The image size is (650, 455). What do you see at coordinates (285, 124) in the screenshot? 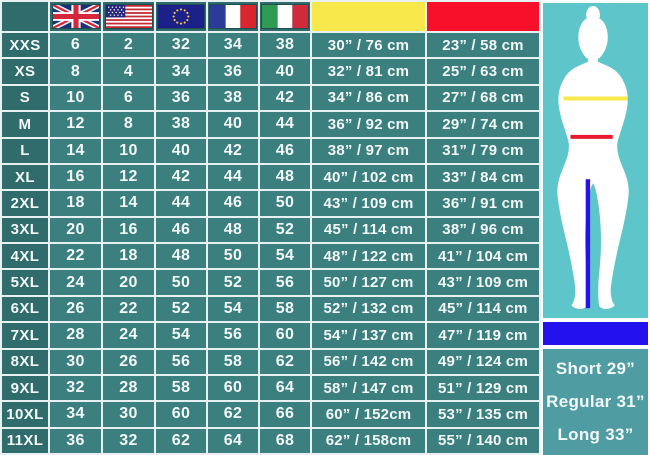
I see `it-value-cell: 44` at bounding box center [285, 124].